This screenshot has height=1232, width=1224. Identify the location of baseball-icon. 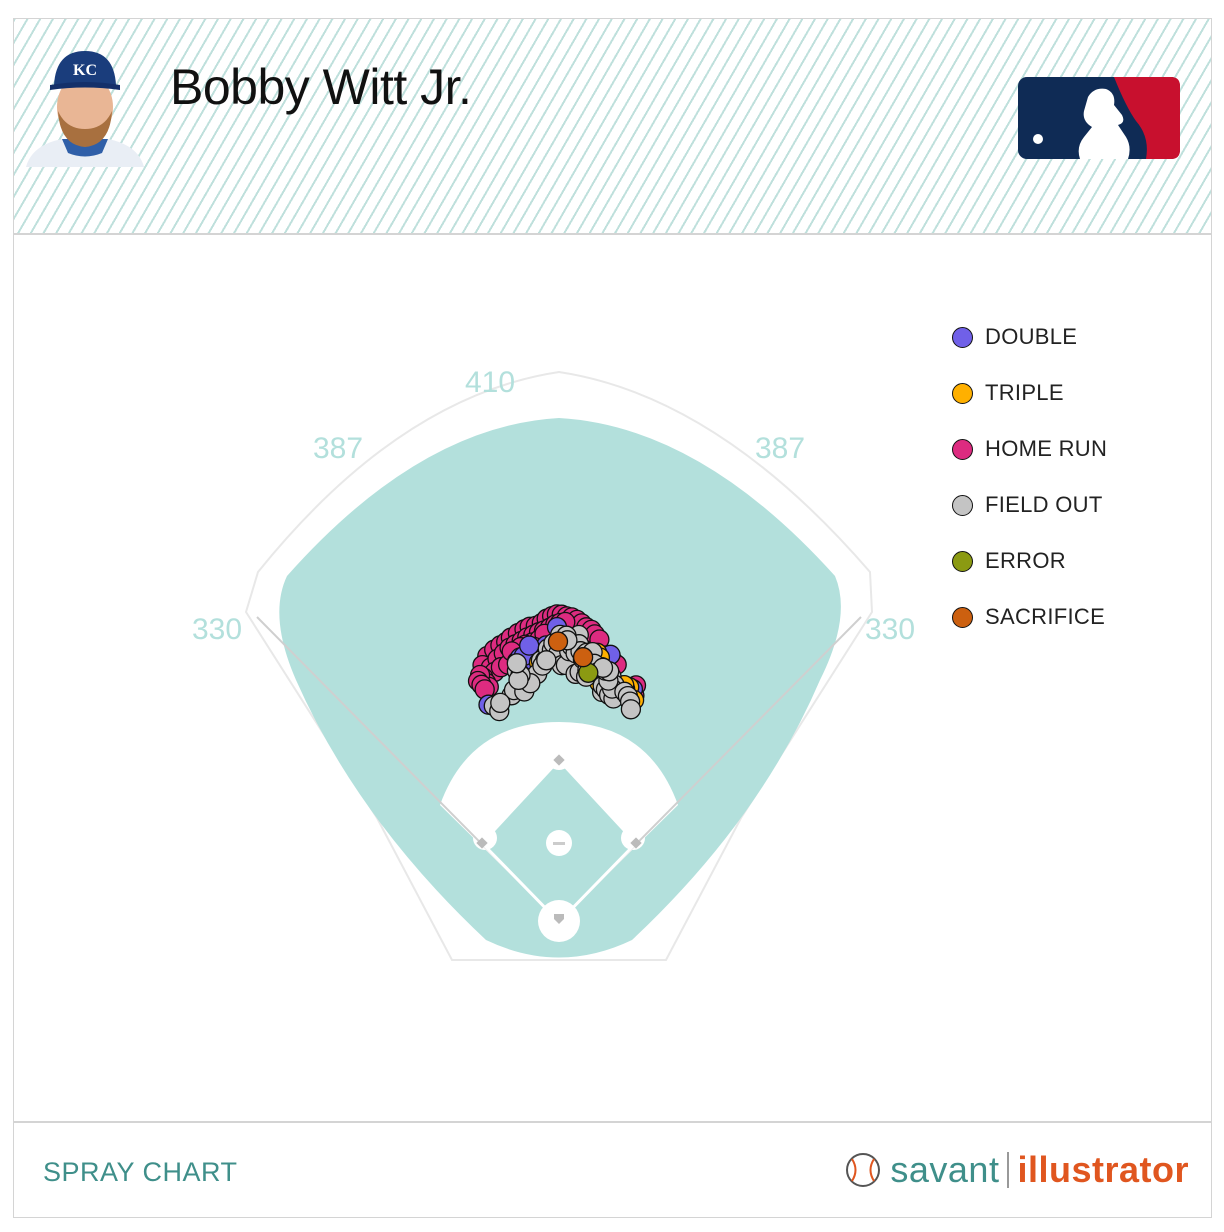
(863, 1170).